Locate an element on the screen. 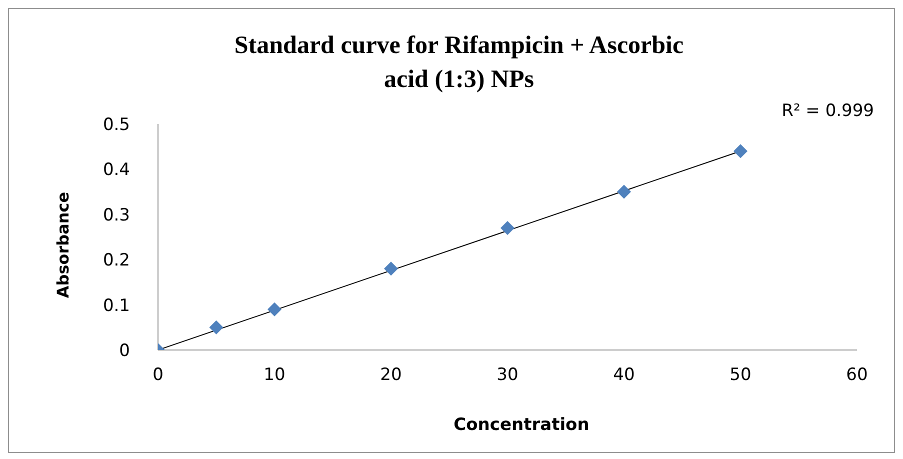 The height and width of the screenshot is (459, 903). x-axis-title: Concentration is located at coordinates (521, 425).